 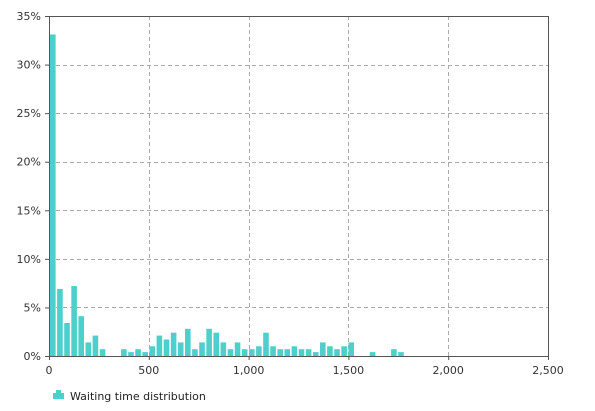 What do you see at coordinates (49, 370) in the screenshot?
I see `x-tick-label: 0` at bounding box center [49, 370].